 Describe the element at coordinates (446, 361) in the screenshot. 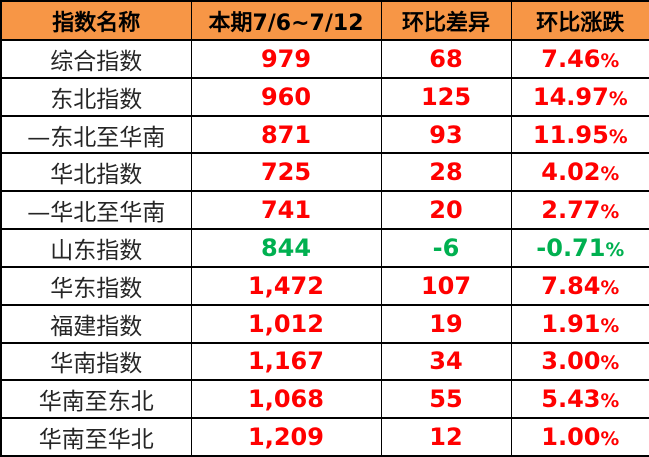

I see `mom-diff-cell: 34` at that location.